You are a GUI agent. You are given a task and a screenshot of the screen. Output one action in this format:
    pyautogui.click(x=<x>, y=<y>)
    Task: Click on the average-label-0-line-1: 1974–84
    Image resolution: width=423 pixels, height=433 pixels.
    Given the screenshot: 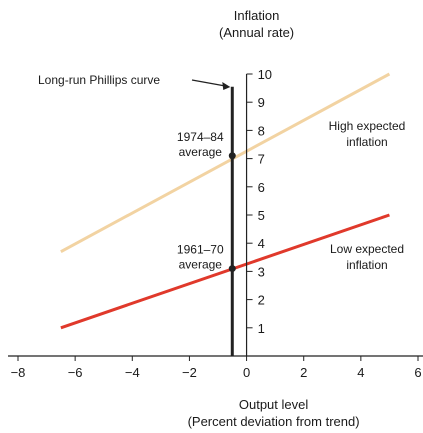 What is the action you would take?
    pyautogui.click(x=200, y=137)
    